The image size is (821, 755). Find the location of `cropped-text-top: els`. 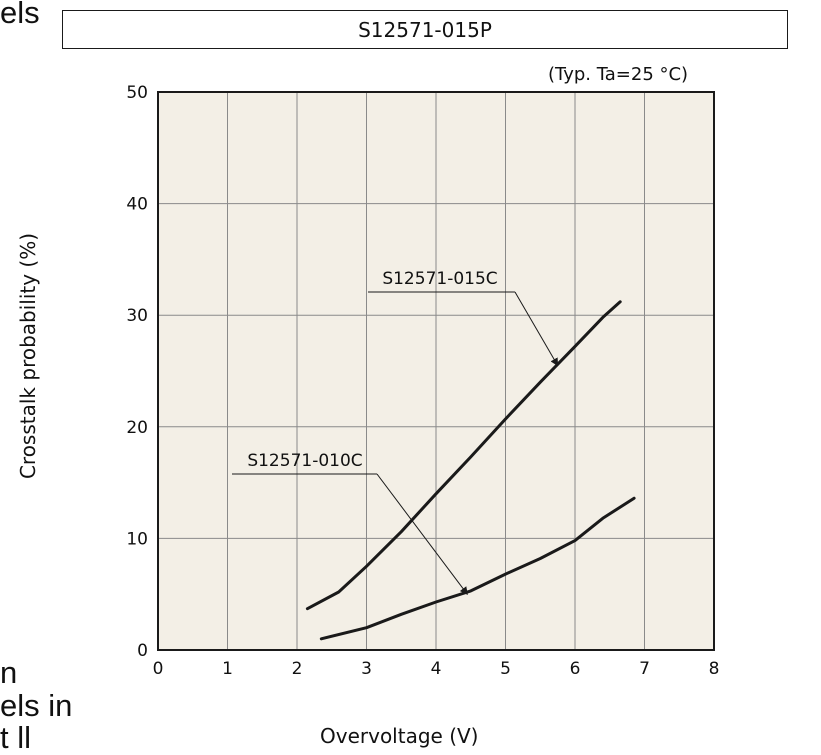

cropped-text-top: els is located at coordinates (20, 15).